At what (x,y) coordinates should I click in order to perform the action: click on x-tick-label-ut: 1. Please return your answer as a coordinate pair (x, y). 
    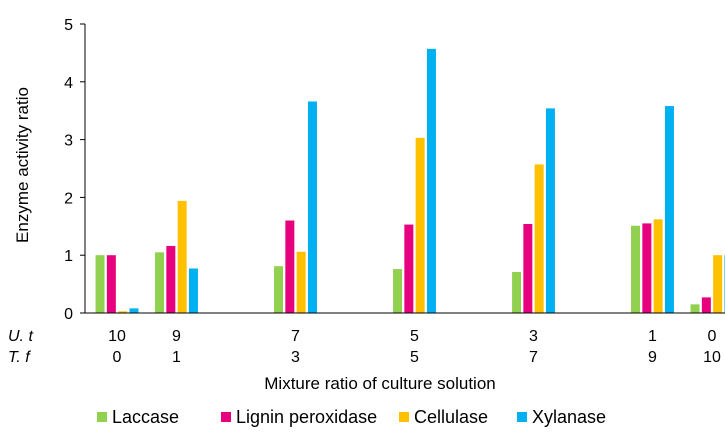
    Looking at the image, I should click on (652, 336).